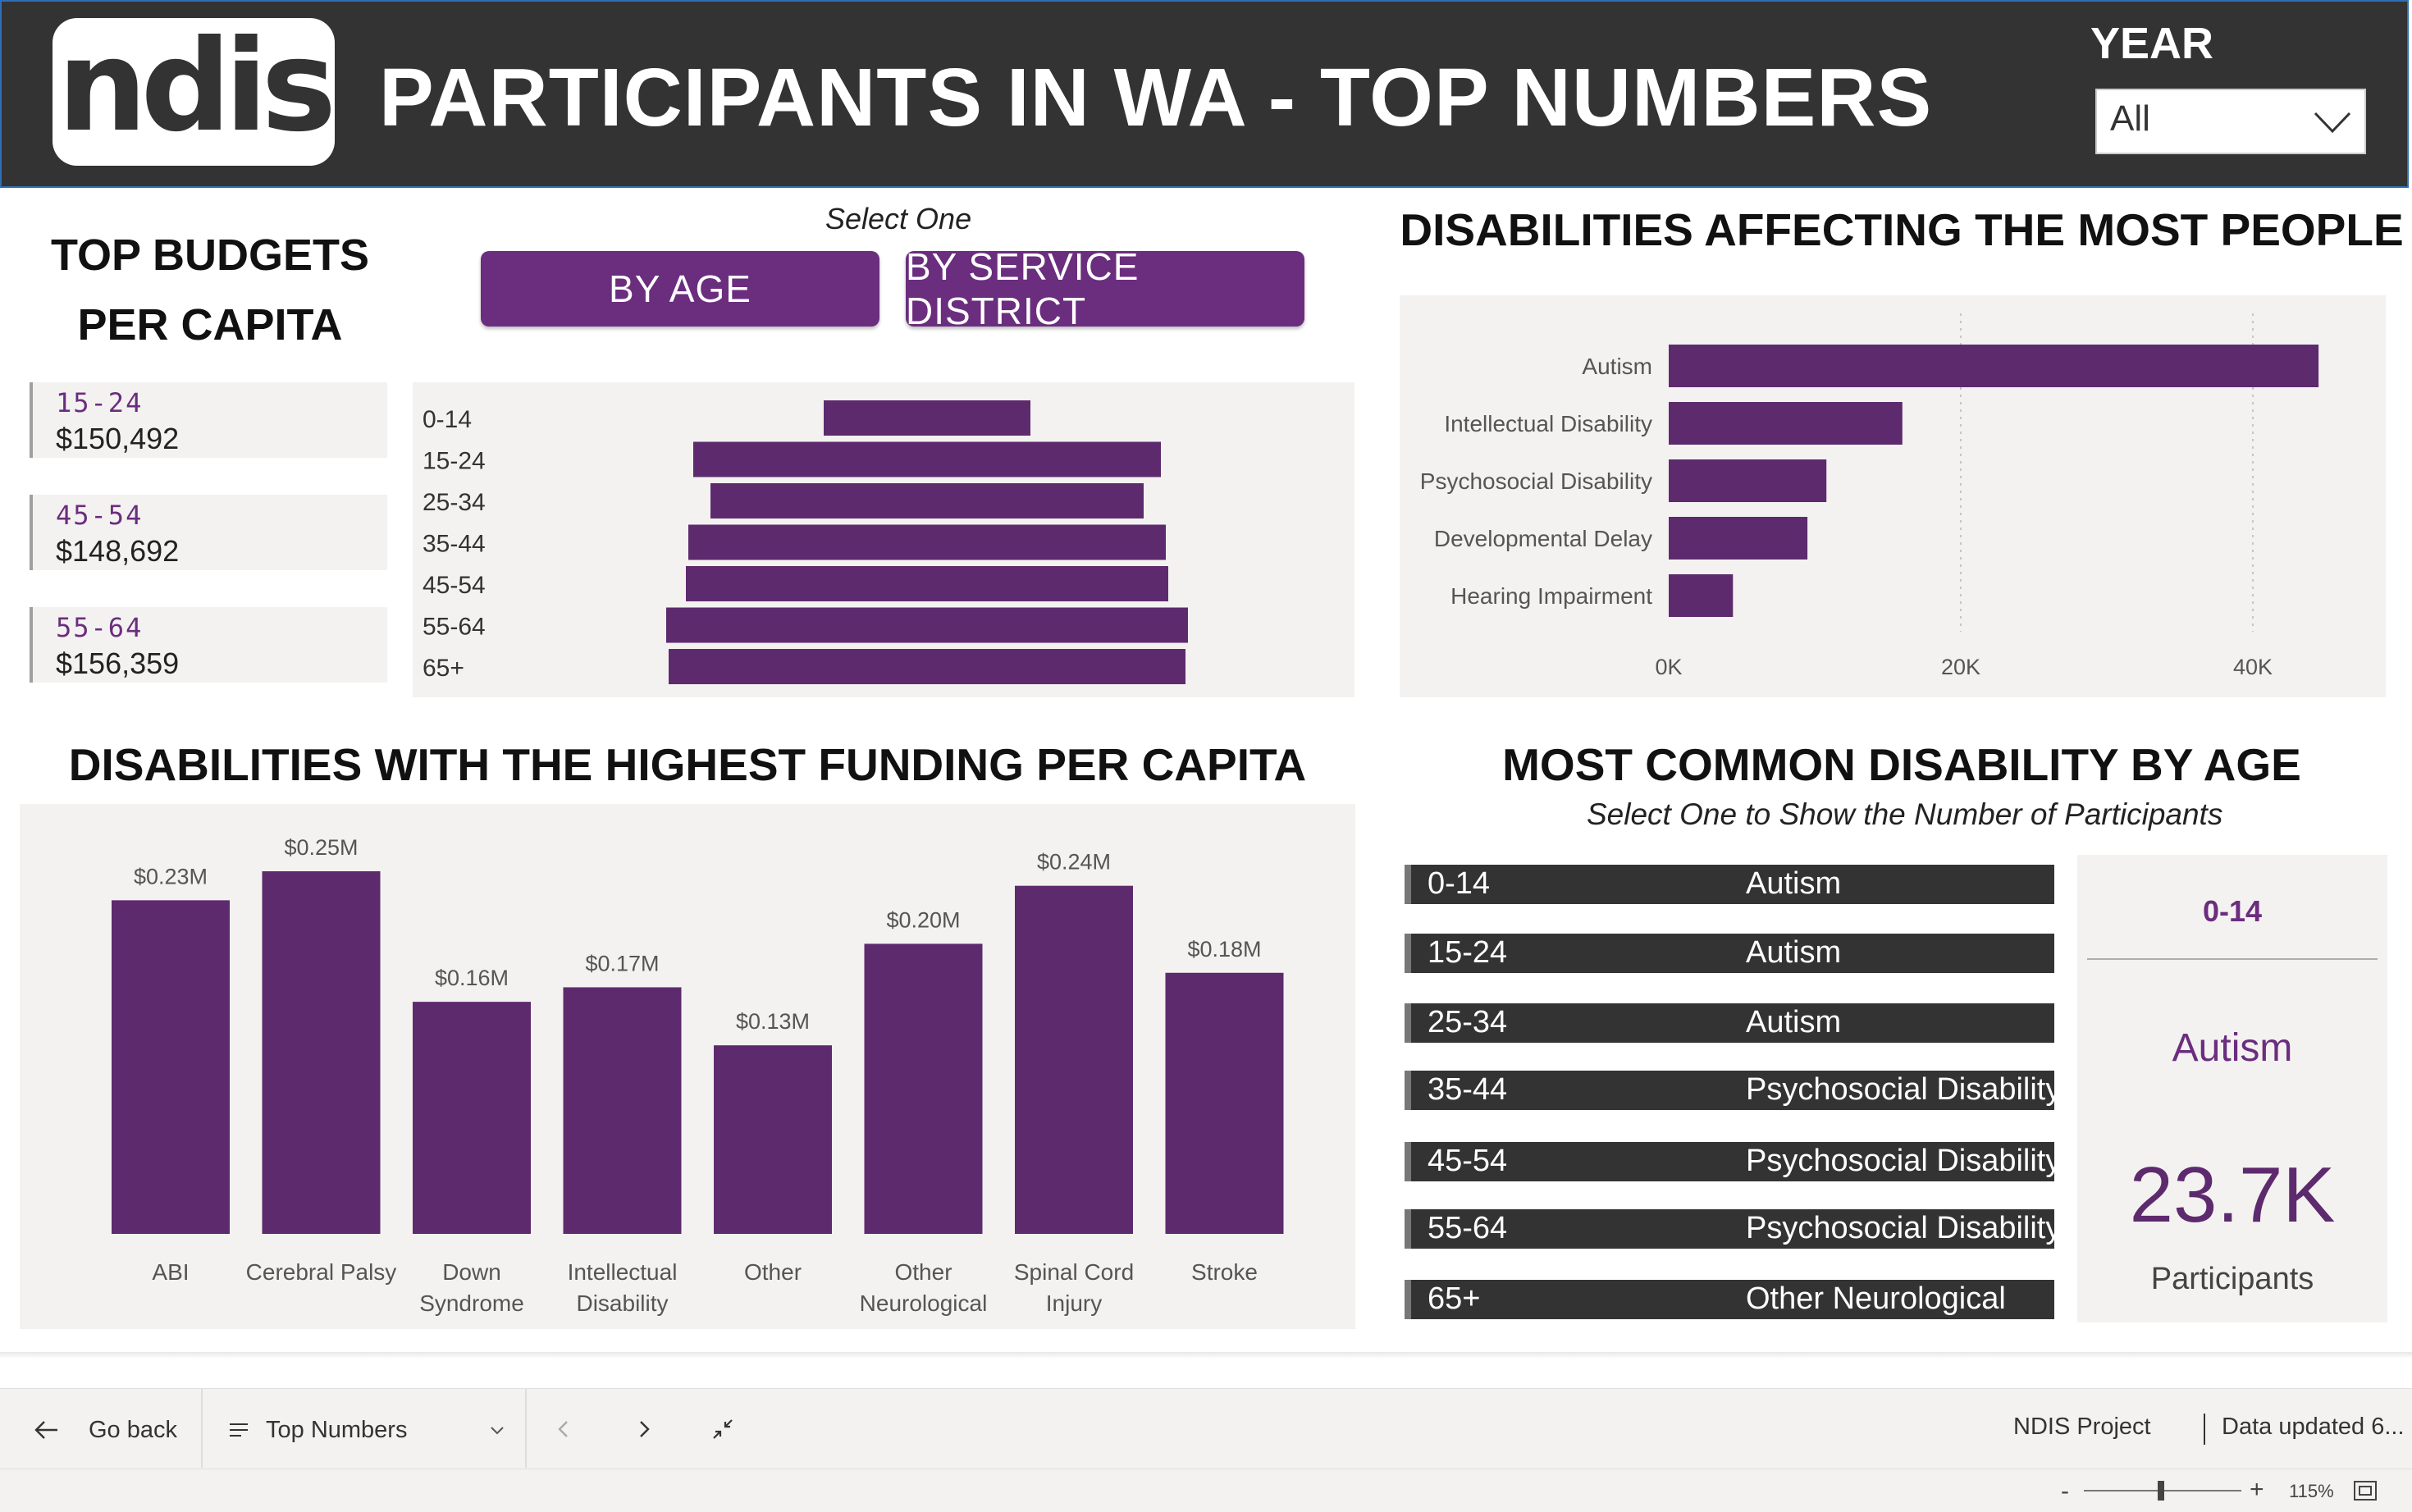 This screenshot has height=1512, width=2412. What do you see at coordinates (454, 627) in the screenshot?
I see `age-axis-label: 55-64` at bounding box center [454, 627].